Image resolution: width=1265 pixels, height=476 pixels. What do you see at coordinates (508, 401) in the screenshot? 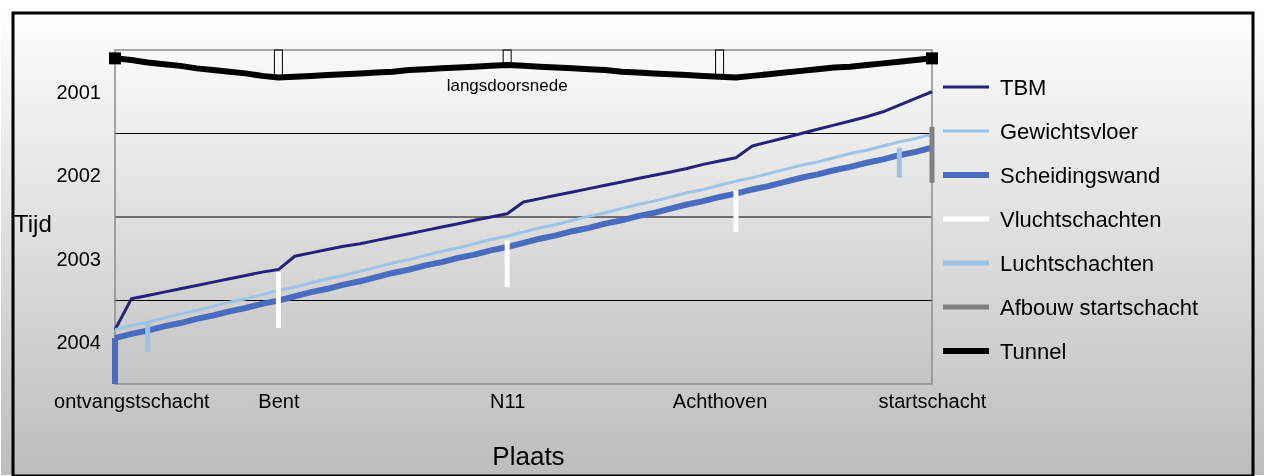
I see `x-tick-label: N11` at bounding box center [508, 401].